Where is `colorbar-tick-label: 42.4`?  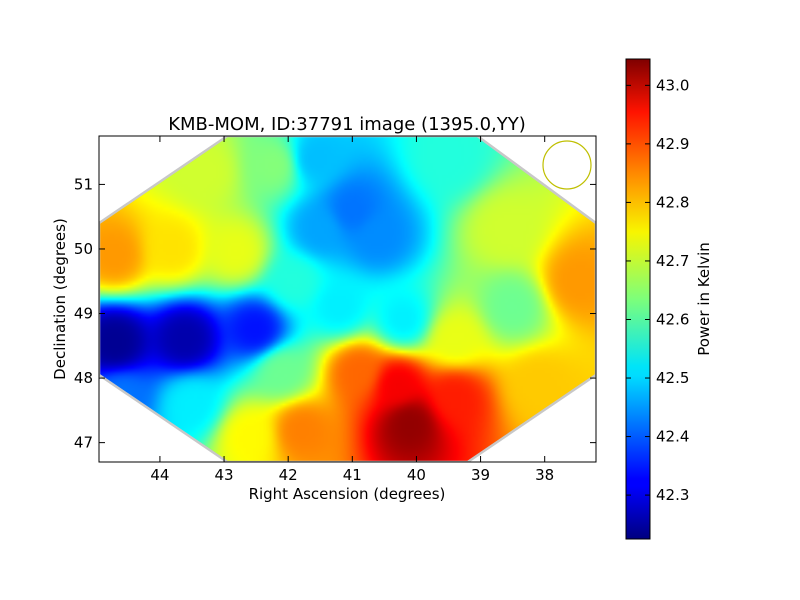
colorbar-tick-label: 42.4 is located at coordinates (672, 437).